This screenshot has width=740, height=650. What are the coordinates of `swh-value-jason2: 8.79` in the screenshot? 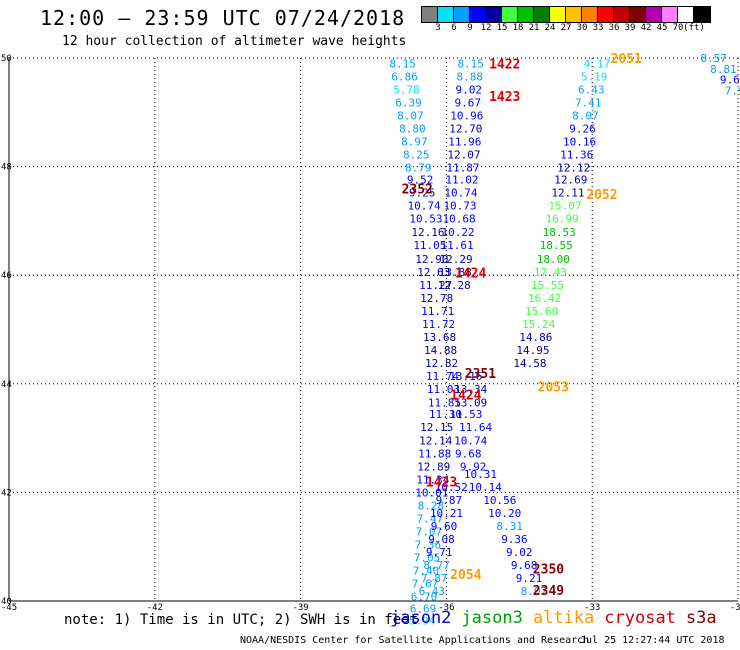 It's located at (418, 168).